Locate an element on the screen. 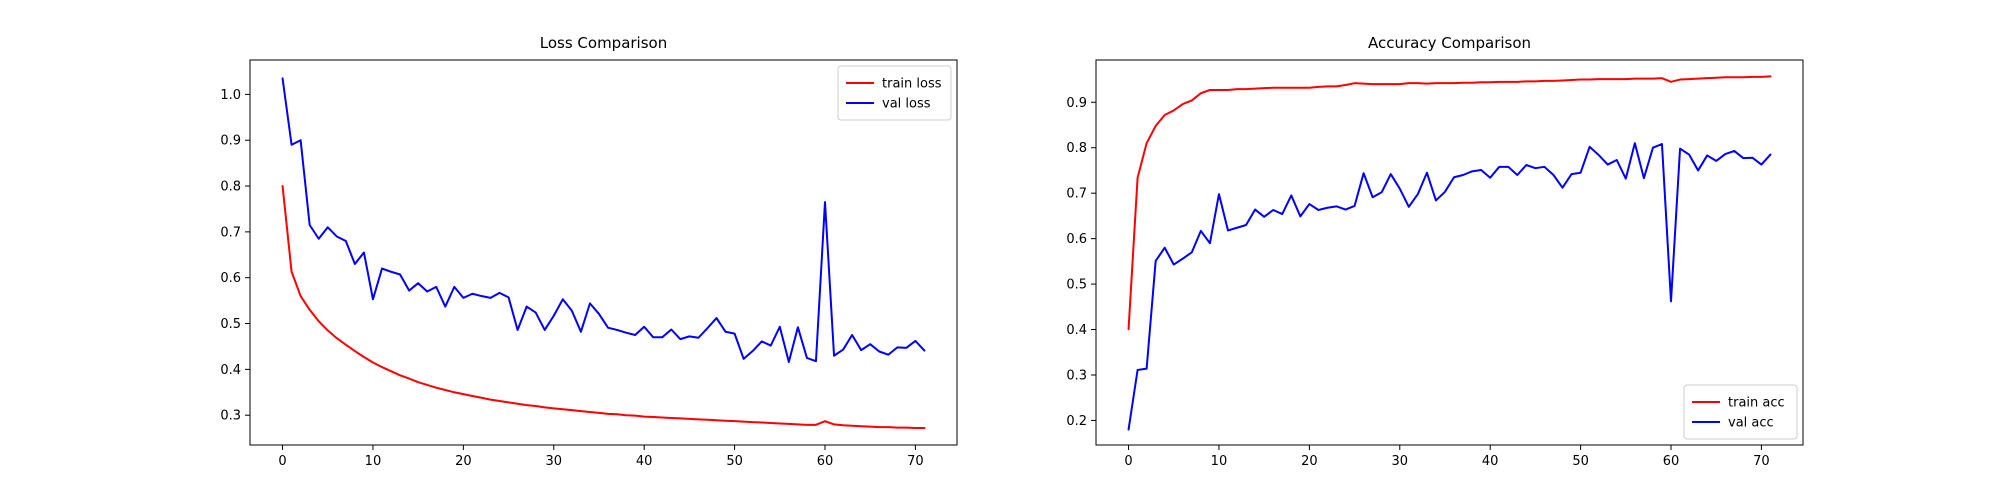 The width and height of the screenshot is (2000, 500). legend-label: val loss is located at coordinates (906, 104).